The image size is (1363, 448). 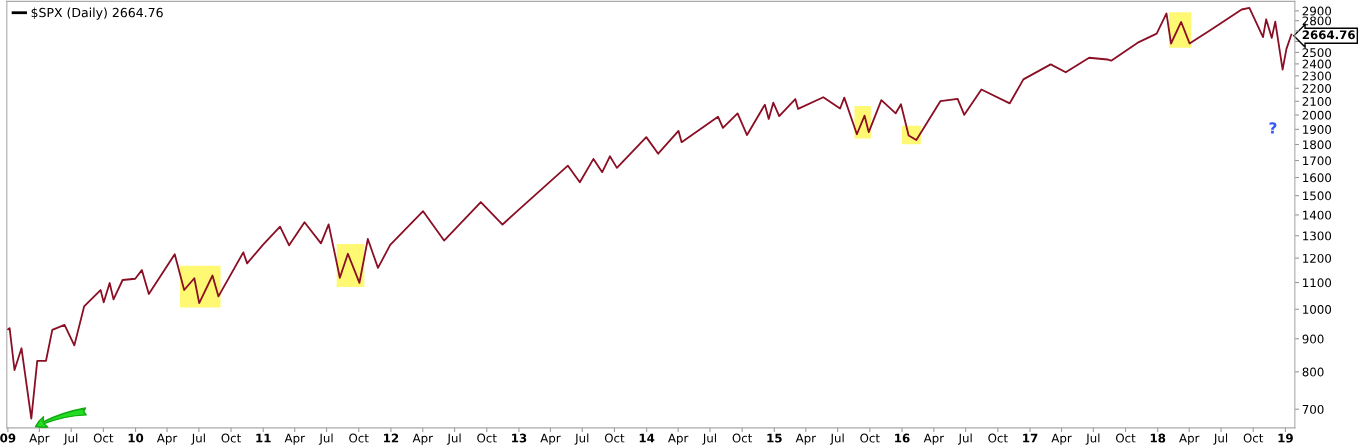 I want to click on y-tick-label: 2400, so click(x=1317, y=64).